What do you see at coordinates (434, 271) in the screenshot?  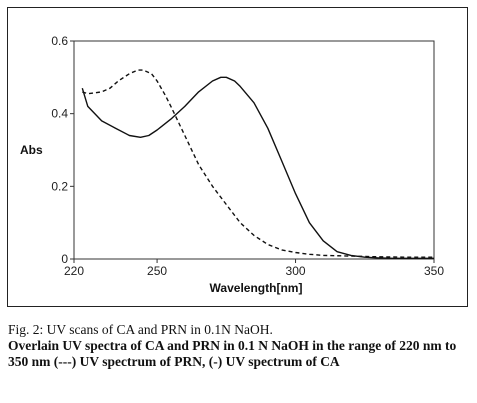 I see `x-tick-label: 350` at bounding box center [434, 271].